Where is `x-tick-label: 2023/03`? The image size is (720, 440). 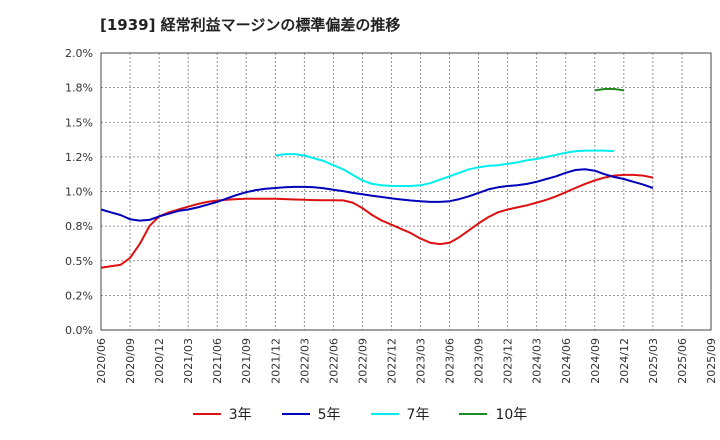 x-tick-label: 2023/03 is located at coordinates (421, 361).